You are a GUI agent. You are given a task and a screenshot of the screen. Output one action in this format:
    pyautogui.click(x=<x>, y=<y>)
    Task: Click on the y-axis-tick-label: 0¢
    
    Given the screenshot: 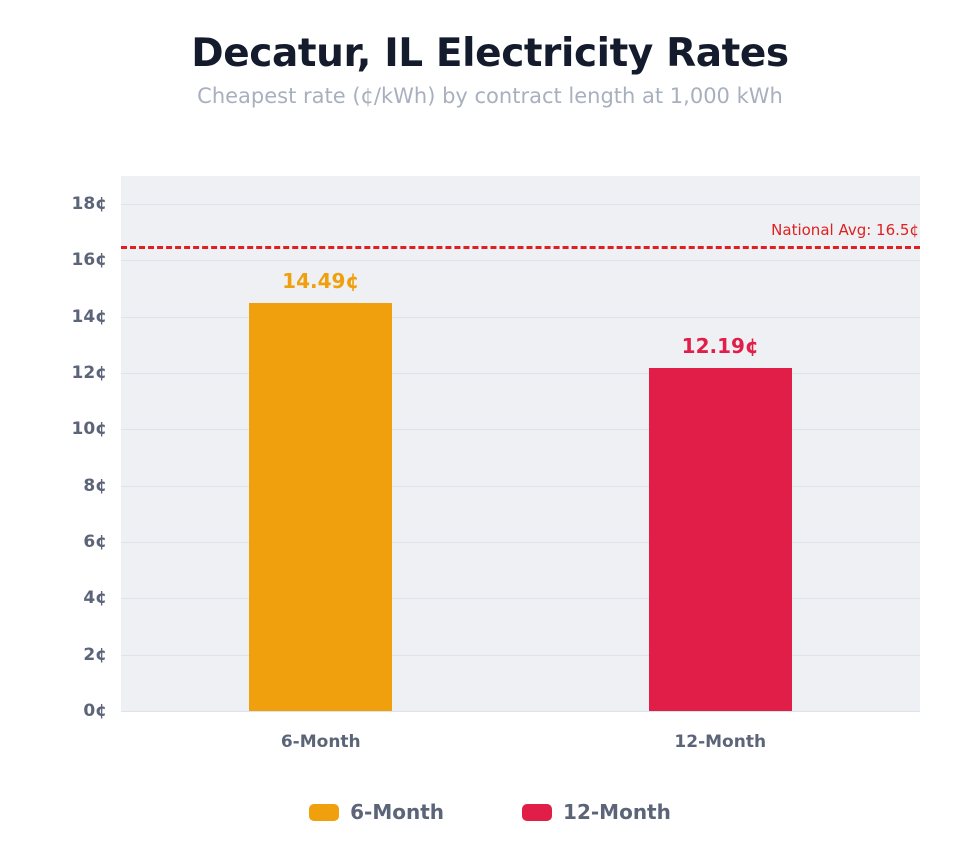 What is the action you would take?
    pyautogui.click(x=95, y=711)
    